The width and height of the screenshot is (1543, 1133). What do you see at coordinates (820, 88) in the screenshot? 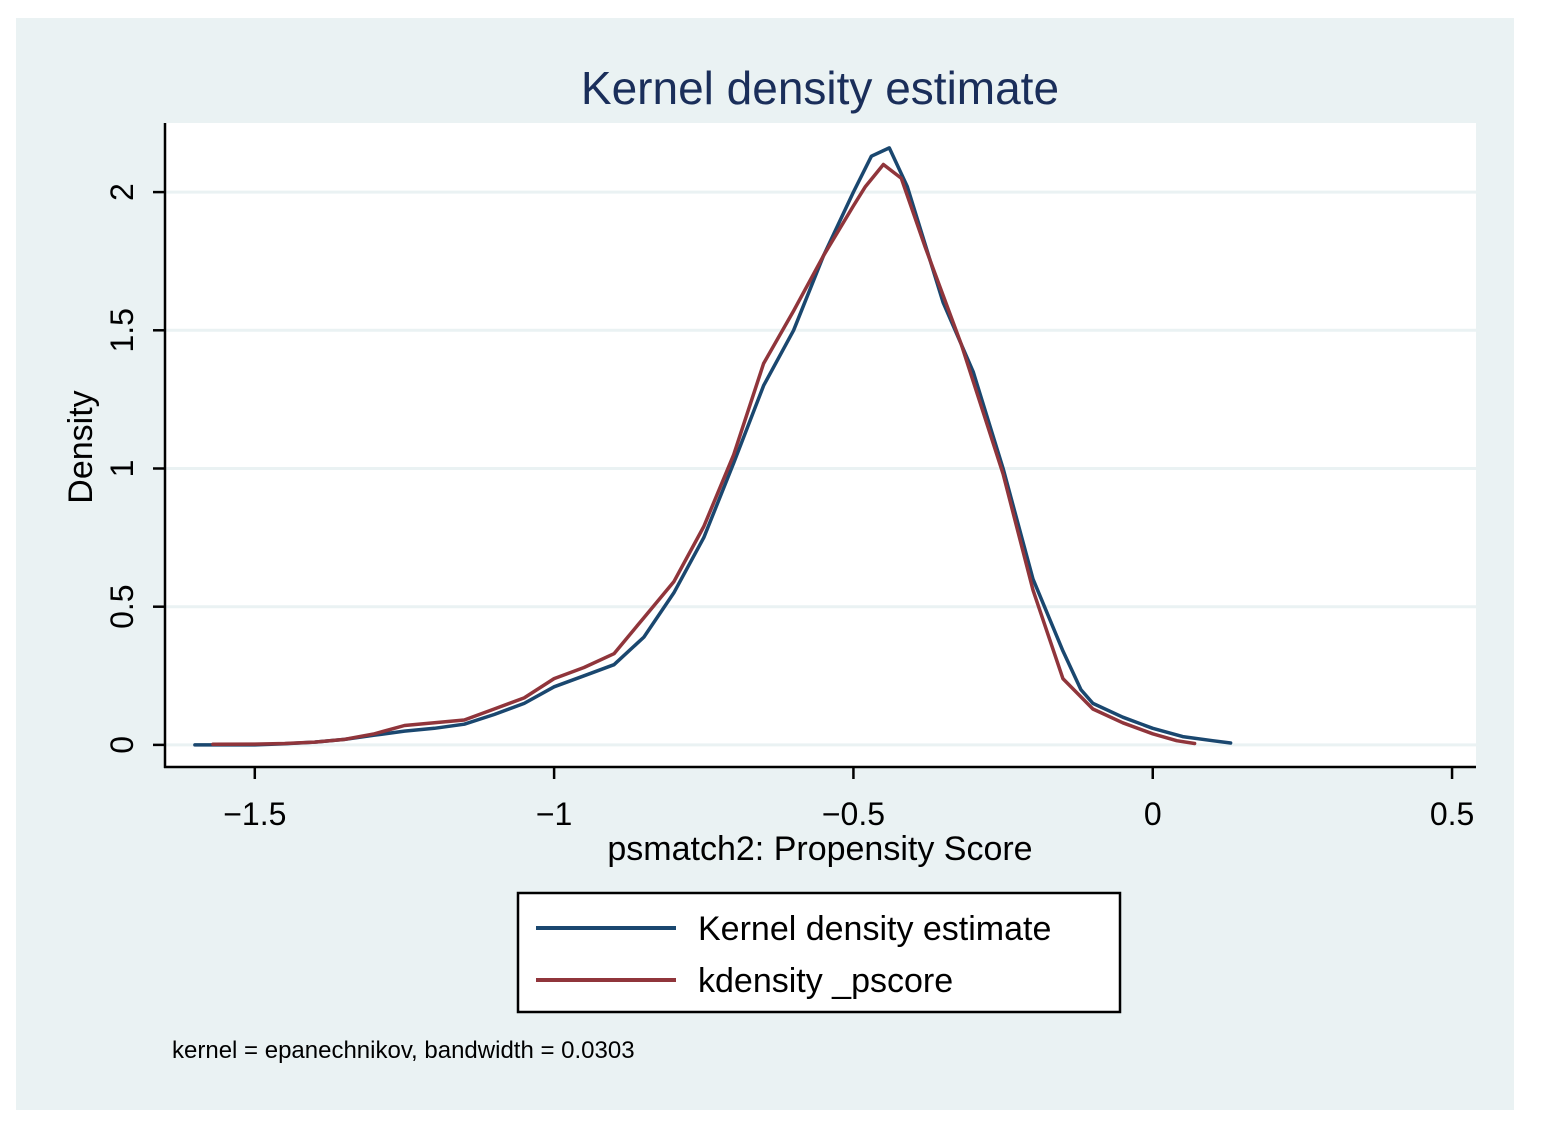
I see `chart-title: Kernel density estimate` at bounding box center [820, 88].